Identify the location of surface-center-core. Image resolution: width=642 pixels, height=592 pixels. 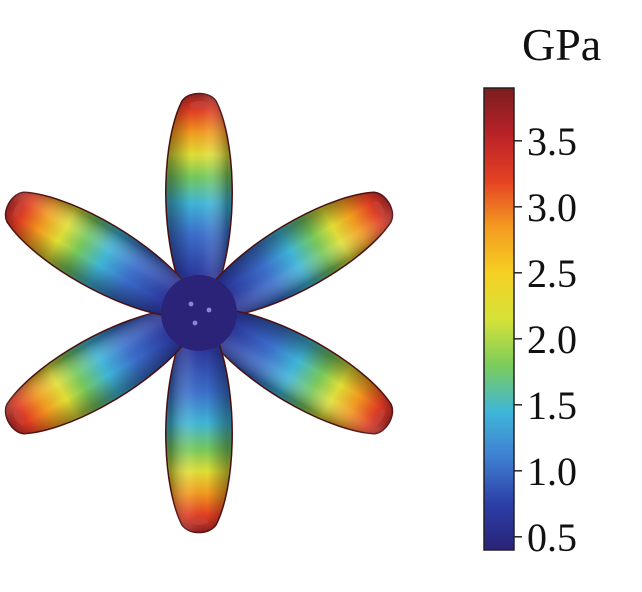
(199, 313).